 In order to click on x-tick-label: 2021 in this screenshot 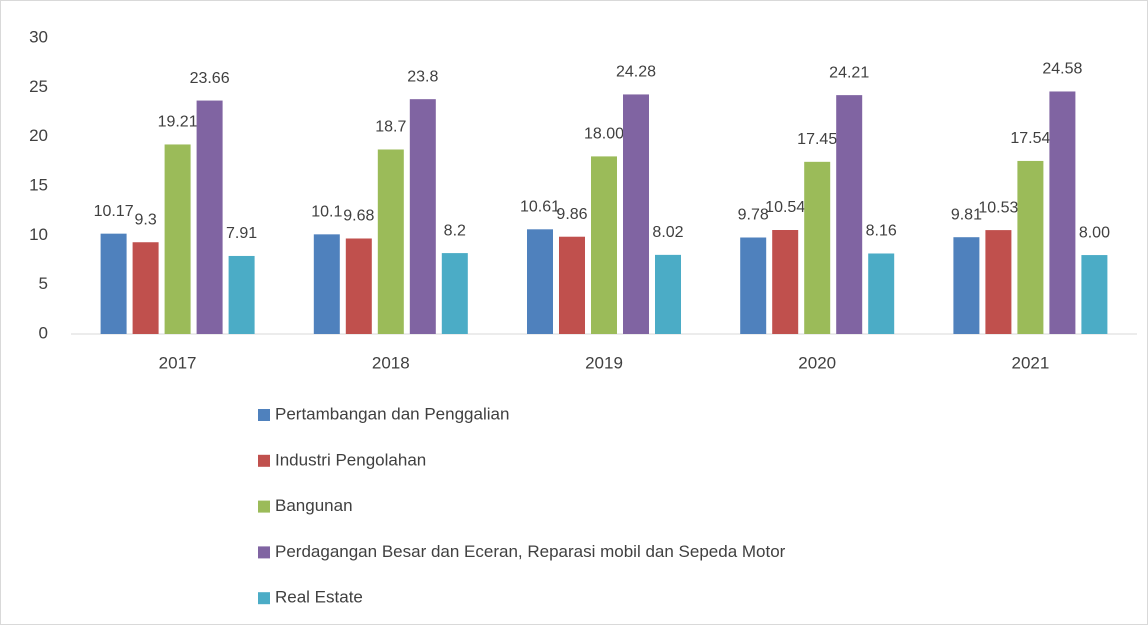, I will do `click(1030, 362)`.